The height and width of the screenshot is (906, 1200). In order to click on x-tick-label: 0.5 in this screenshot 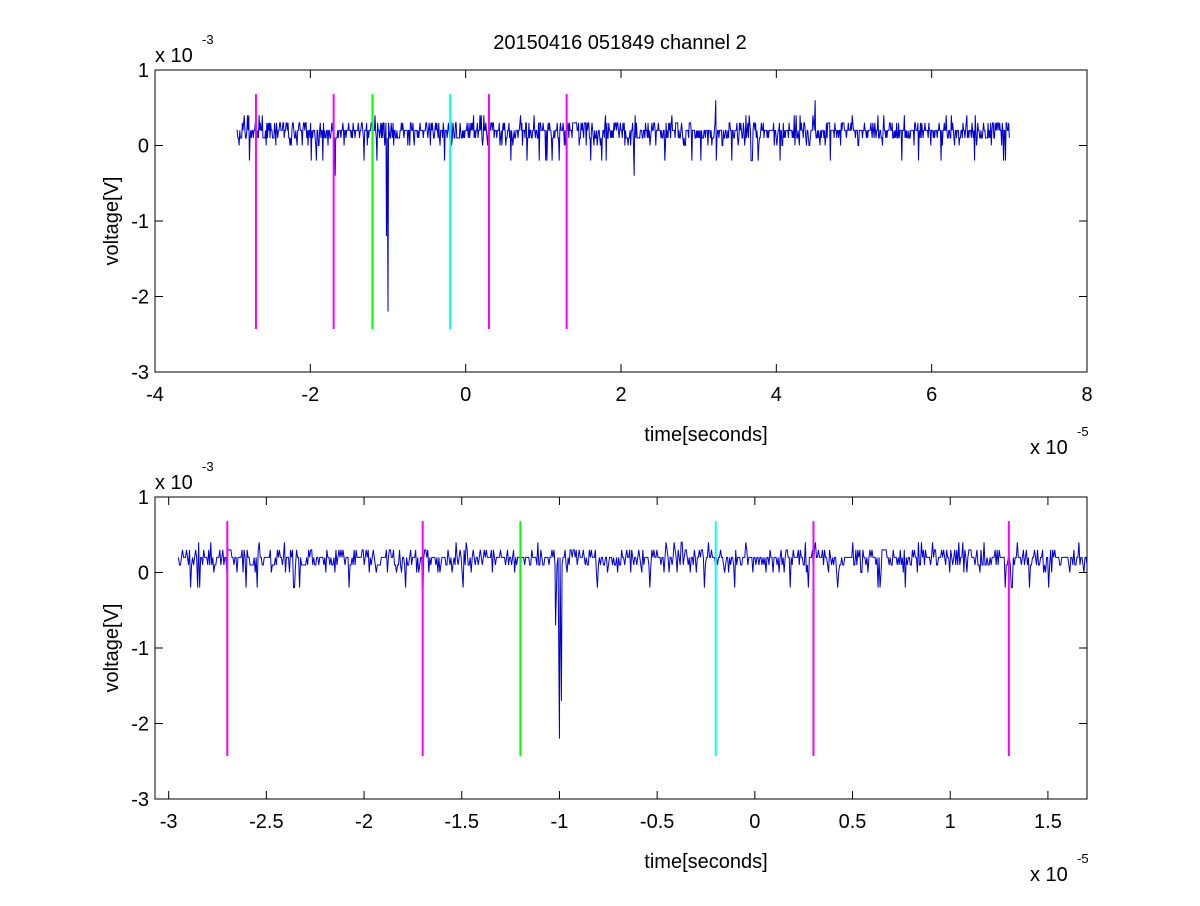, I will do `click(853, 822)`.